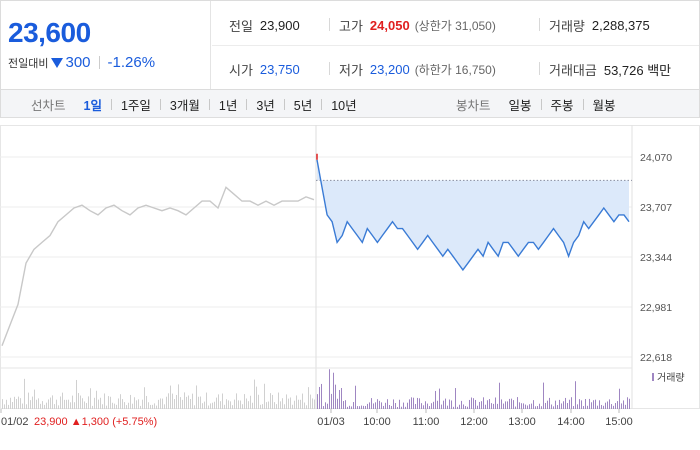 This screenshot has height=450, width=700. Describe the element at coordinates (303, 105) in the screenshot. I see `tab-5year: 5년` at that location.